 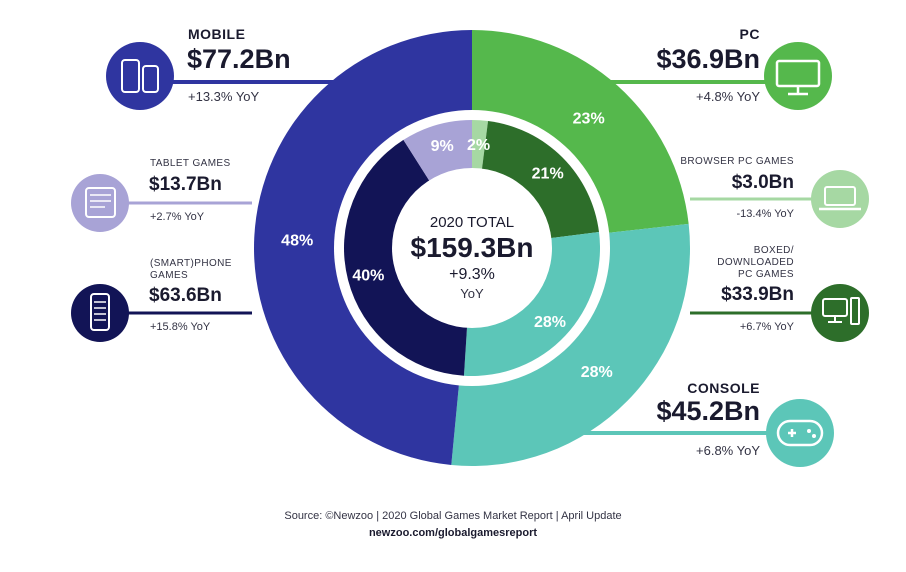 I want to click on center-hole, so click(x=472, y=248).